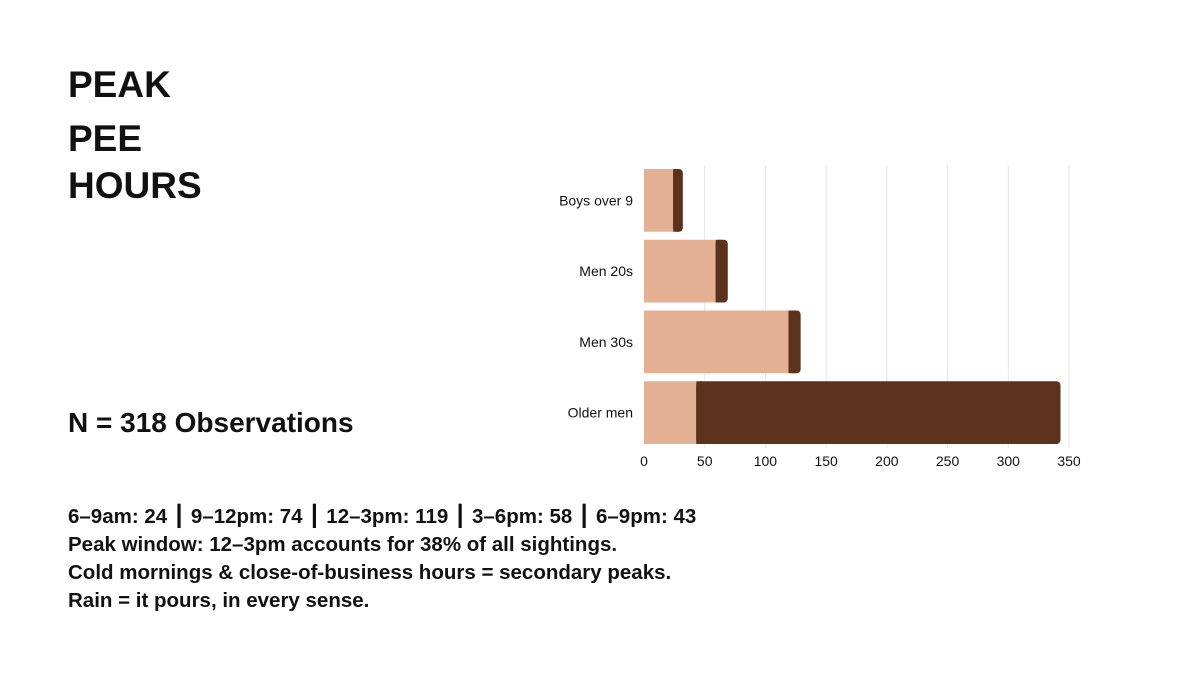  Describe the element at coordinates (1069, 461) in the screenshot. I see `x-tick-label: 350` at that location.